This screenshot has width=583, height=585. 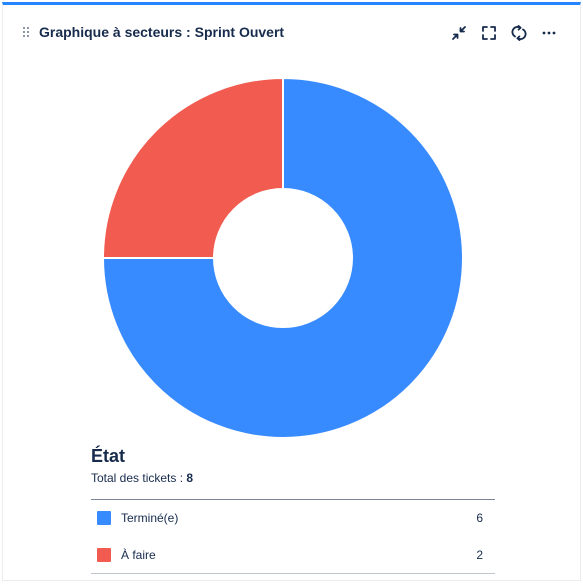 I want to click on fullscreen-icon, so click(x=489, y=33).